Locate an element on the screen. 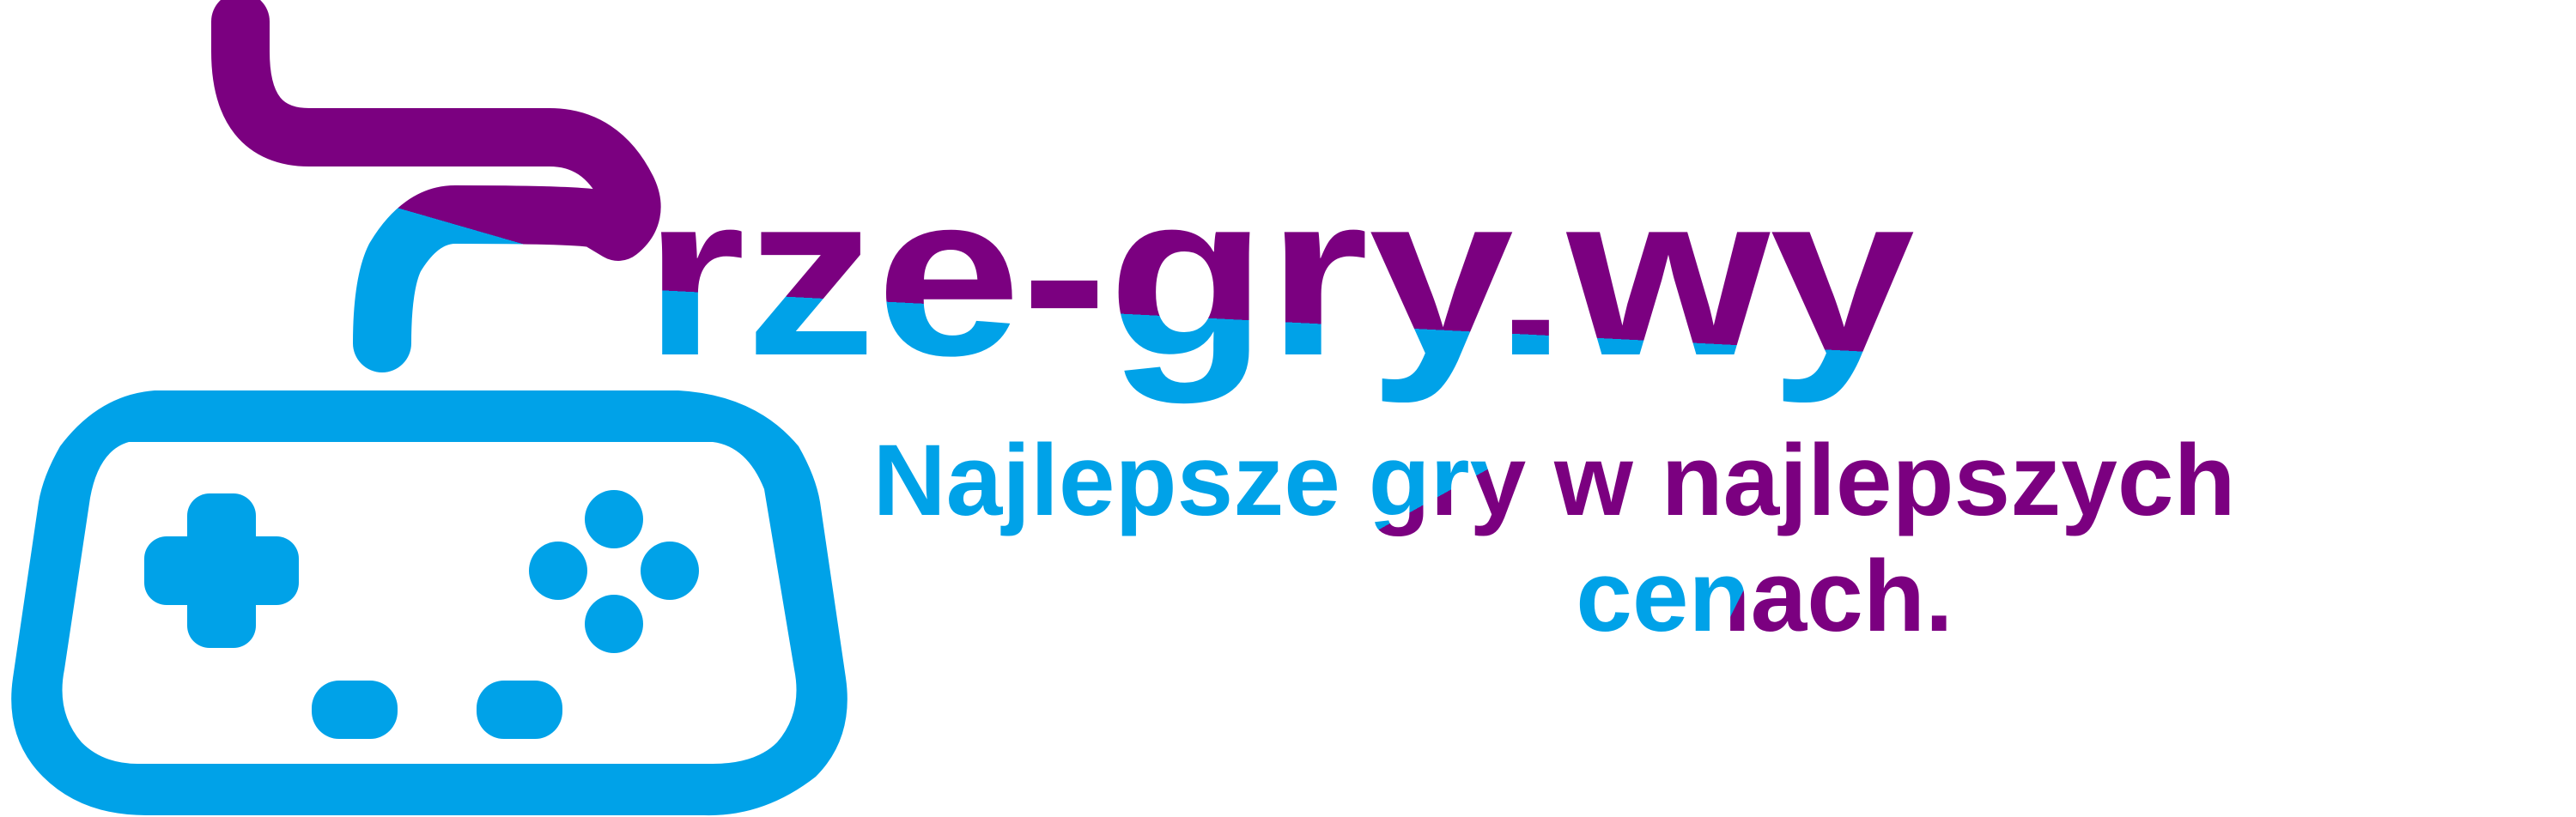 This screenshot has width=2576, height=817. tagline-line1: Najlepsze gry w najlepszych is located at coordinates (1554, 480).